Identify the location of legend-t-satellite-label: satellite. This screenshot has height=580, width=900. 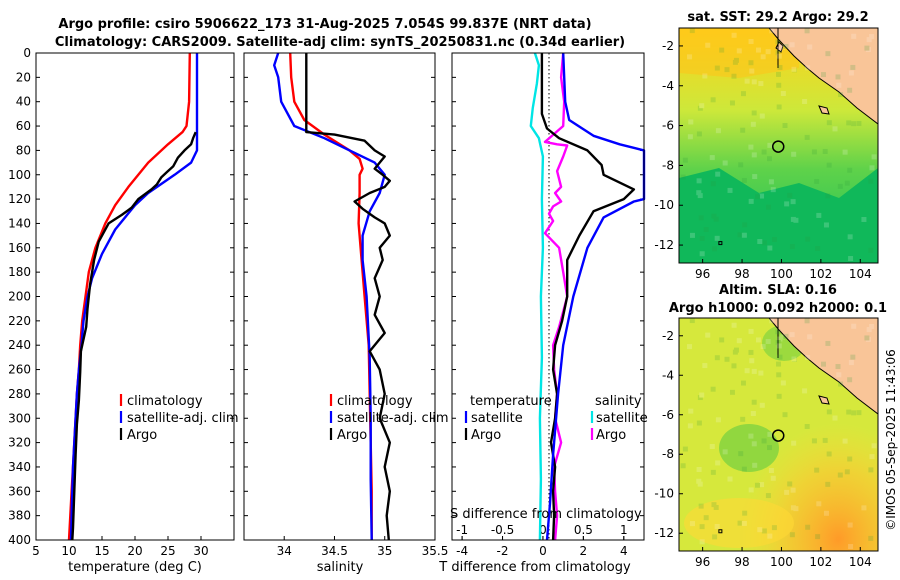
(497, 418).